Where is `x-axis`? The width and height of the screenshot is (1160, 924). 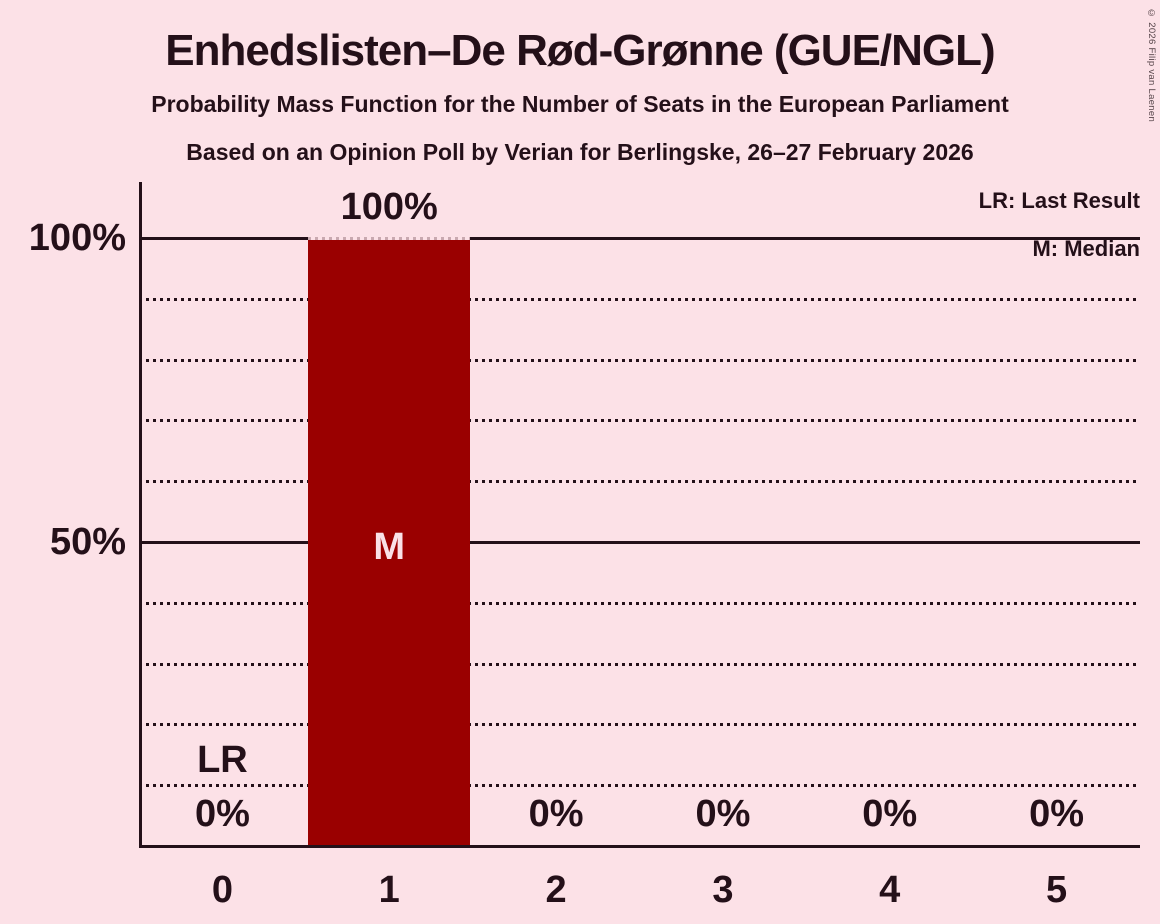 x-axis is located at coordinates (639, 846).